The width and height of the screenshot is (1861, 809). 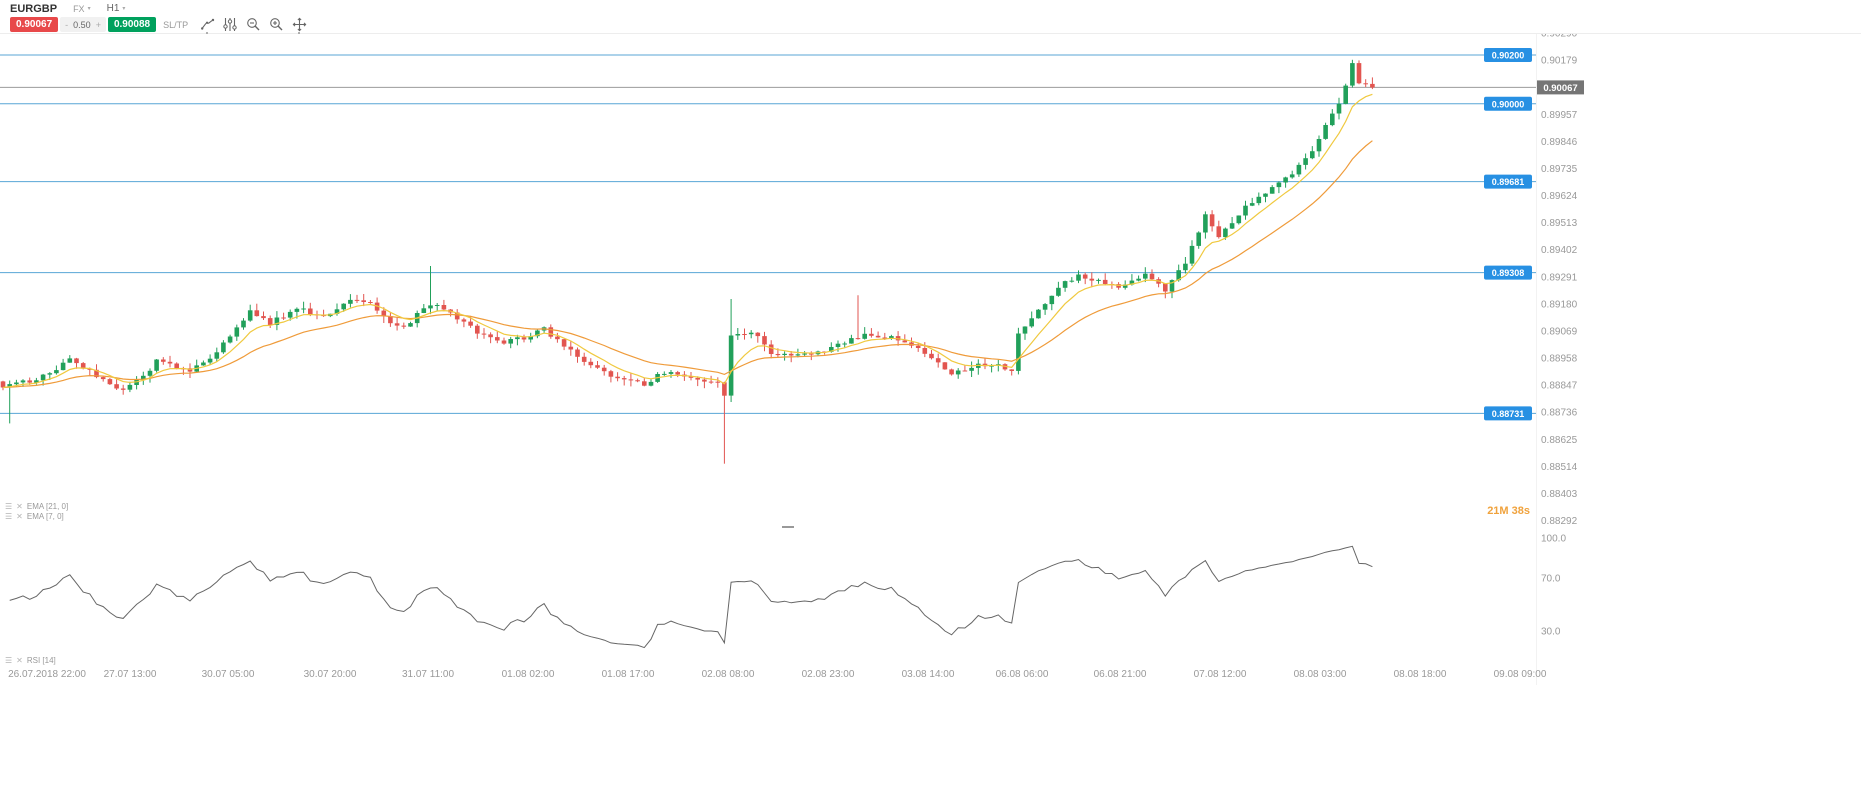 What do you see at coordinates (34, 8) in the screenshot?
I see `symbol-name: EURGBP` at bounding box center [34, 8].